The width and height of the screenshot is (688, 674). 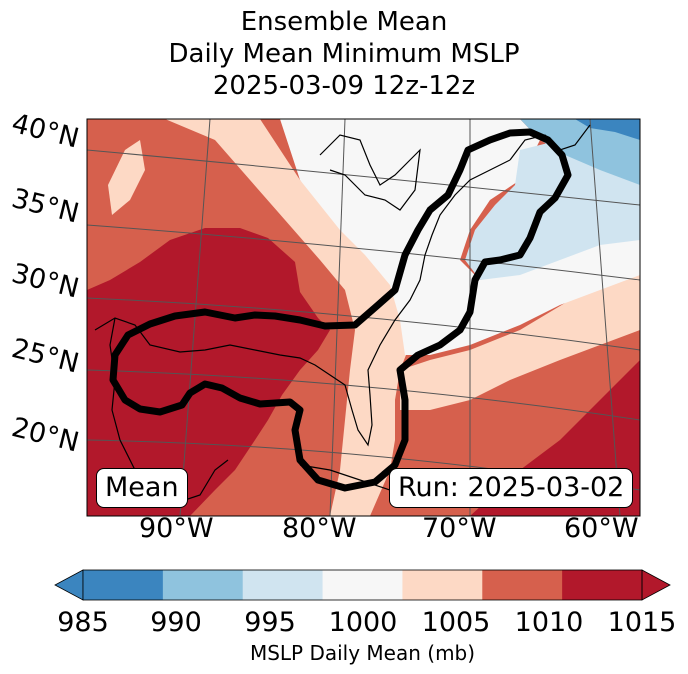 I want to click on colorbar-tick-label: 1010, so click(x=549, y=622).